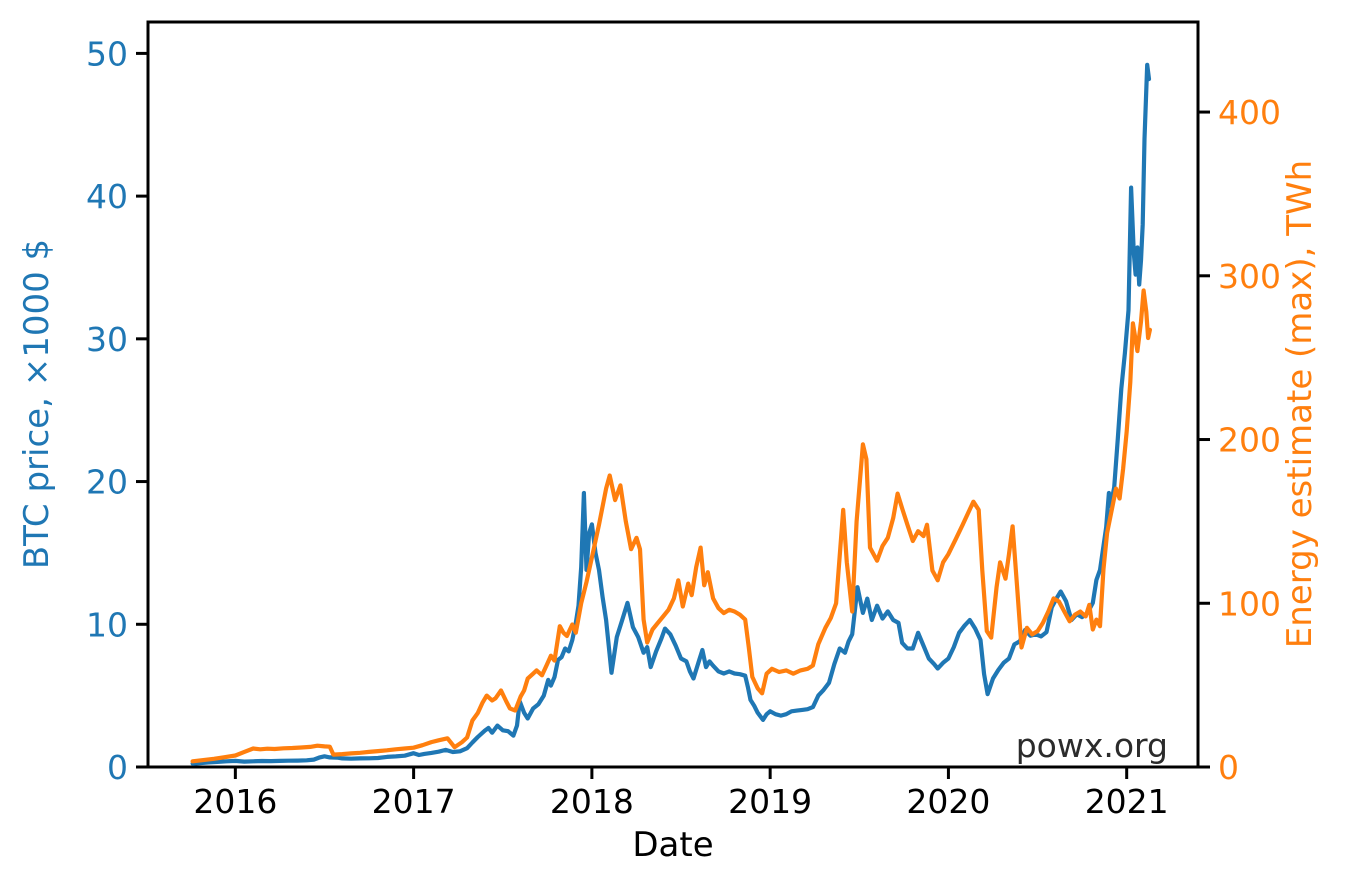  What do you see at coordinates (117, 767) in the screenshot?
I see `left-tick-label: 0` at bounding box center [117, 767].